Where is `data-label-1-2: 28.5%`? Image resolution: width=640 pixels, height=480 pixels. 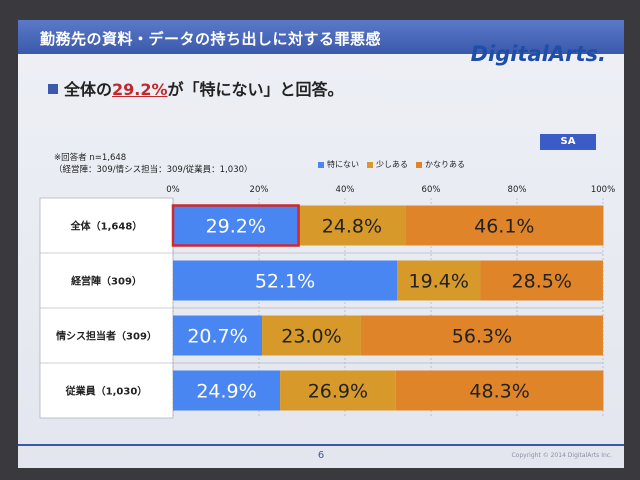
data-label-1-2: 28.5% is located at coordinates (542, 282).